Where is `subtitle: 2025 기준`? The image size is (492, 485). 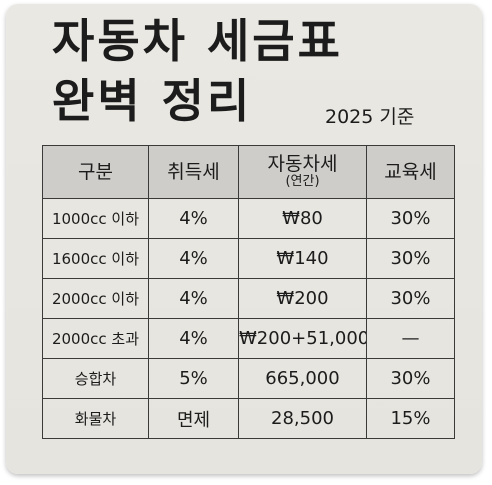
subtitle: 2025 기준 is located at coordinates (370, 117).